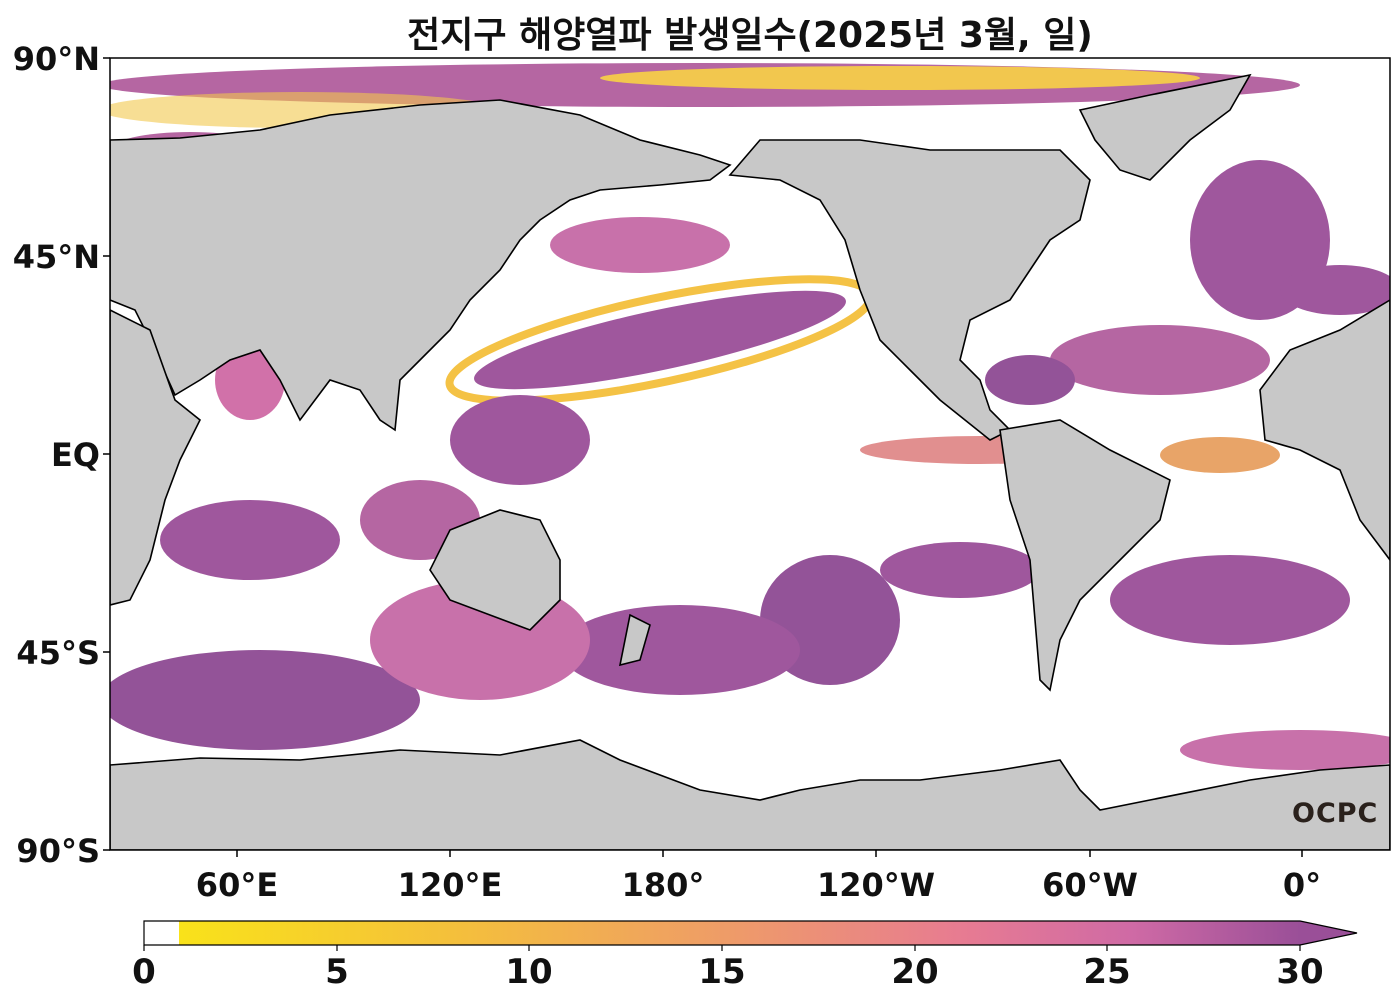  I want to click on lon-label-120w: 120°W, so click(876, 885).